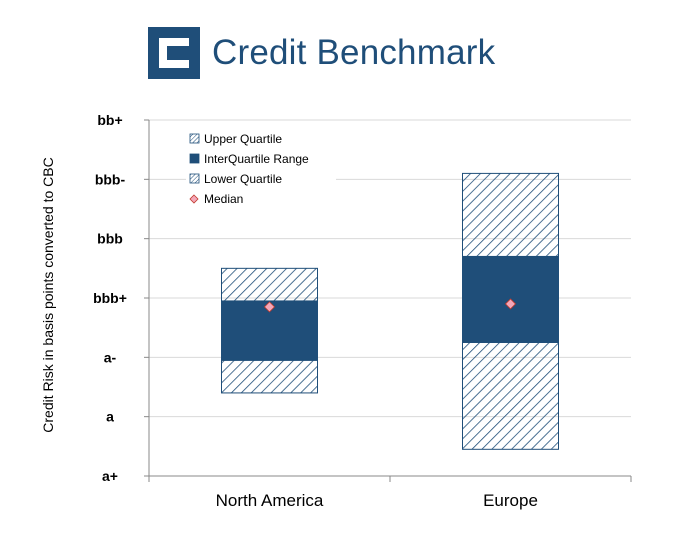 The image size is (682, 544). I want to click on x-category-label: North America, so click(270, 500).